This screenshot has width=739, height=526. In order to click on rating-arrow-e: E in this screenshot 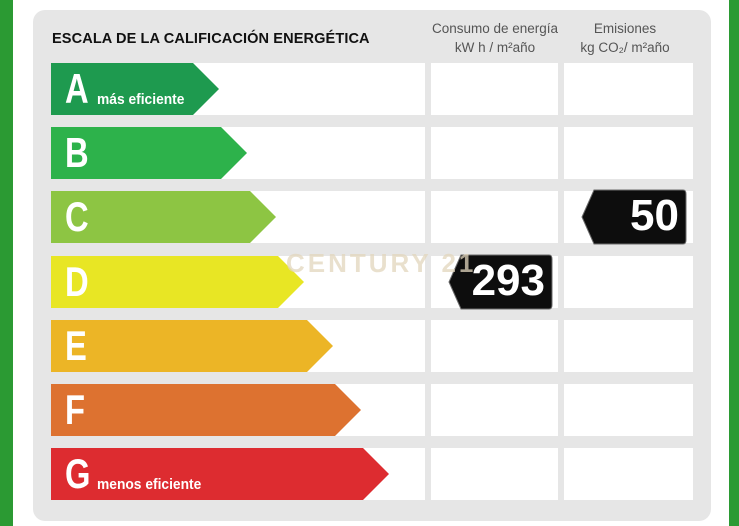, I will do `click(192, 346)`.